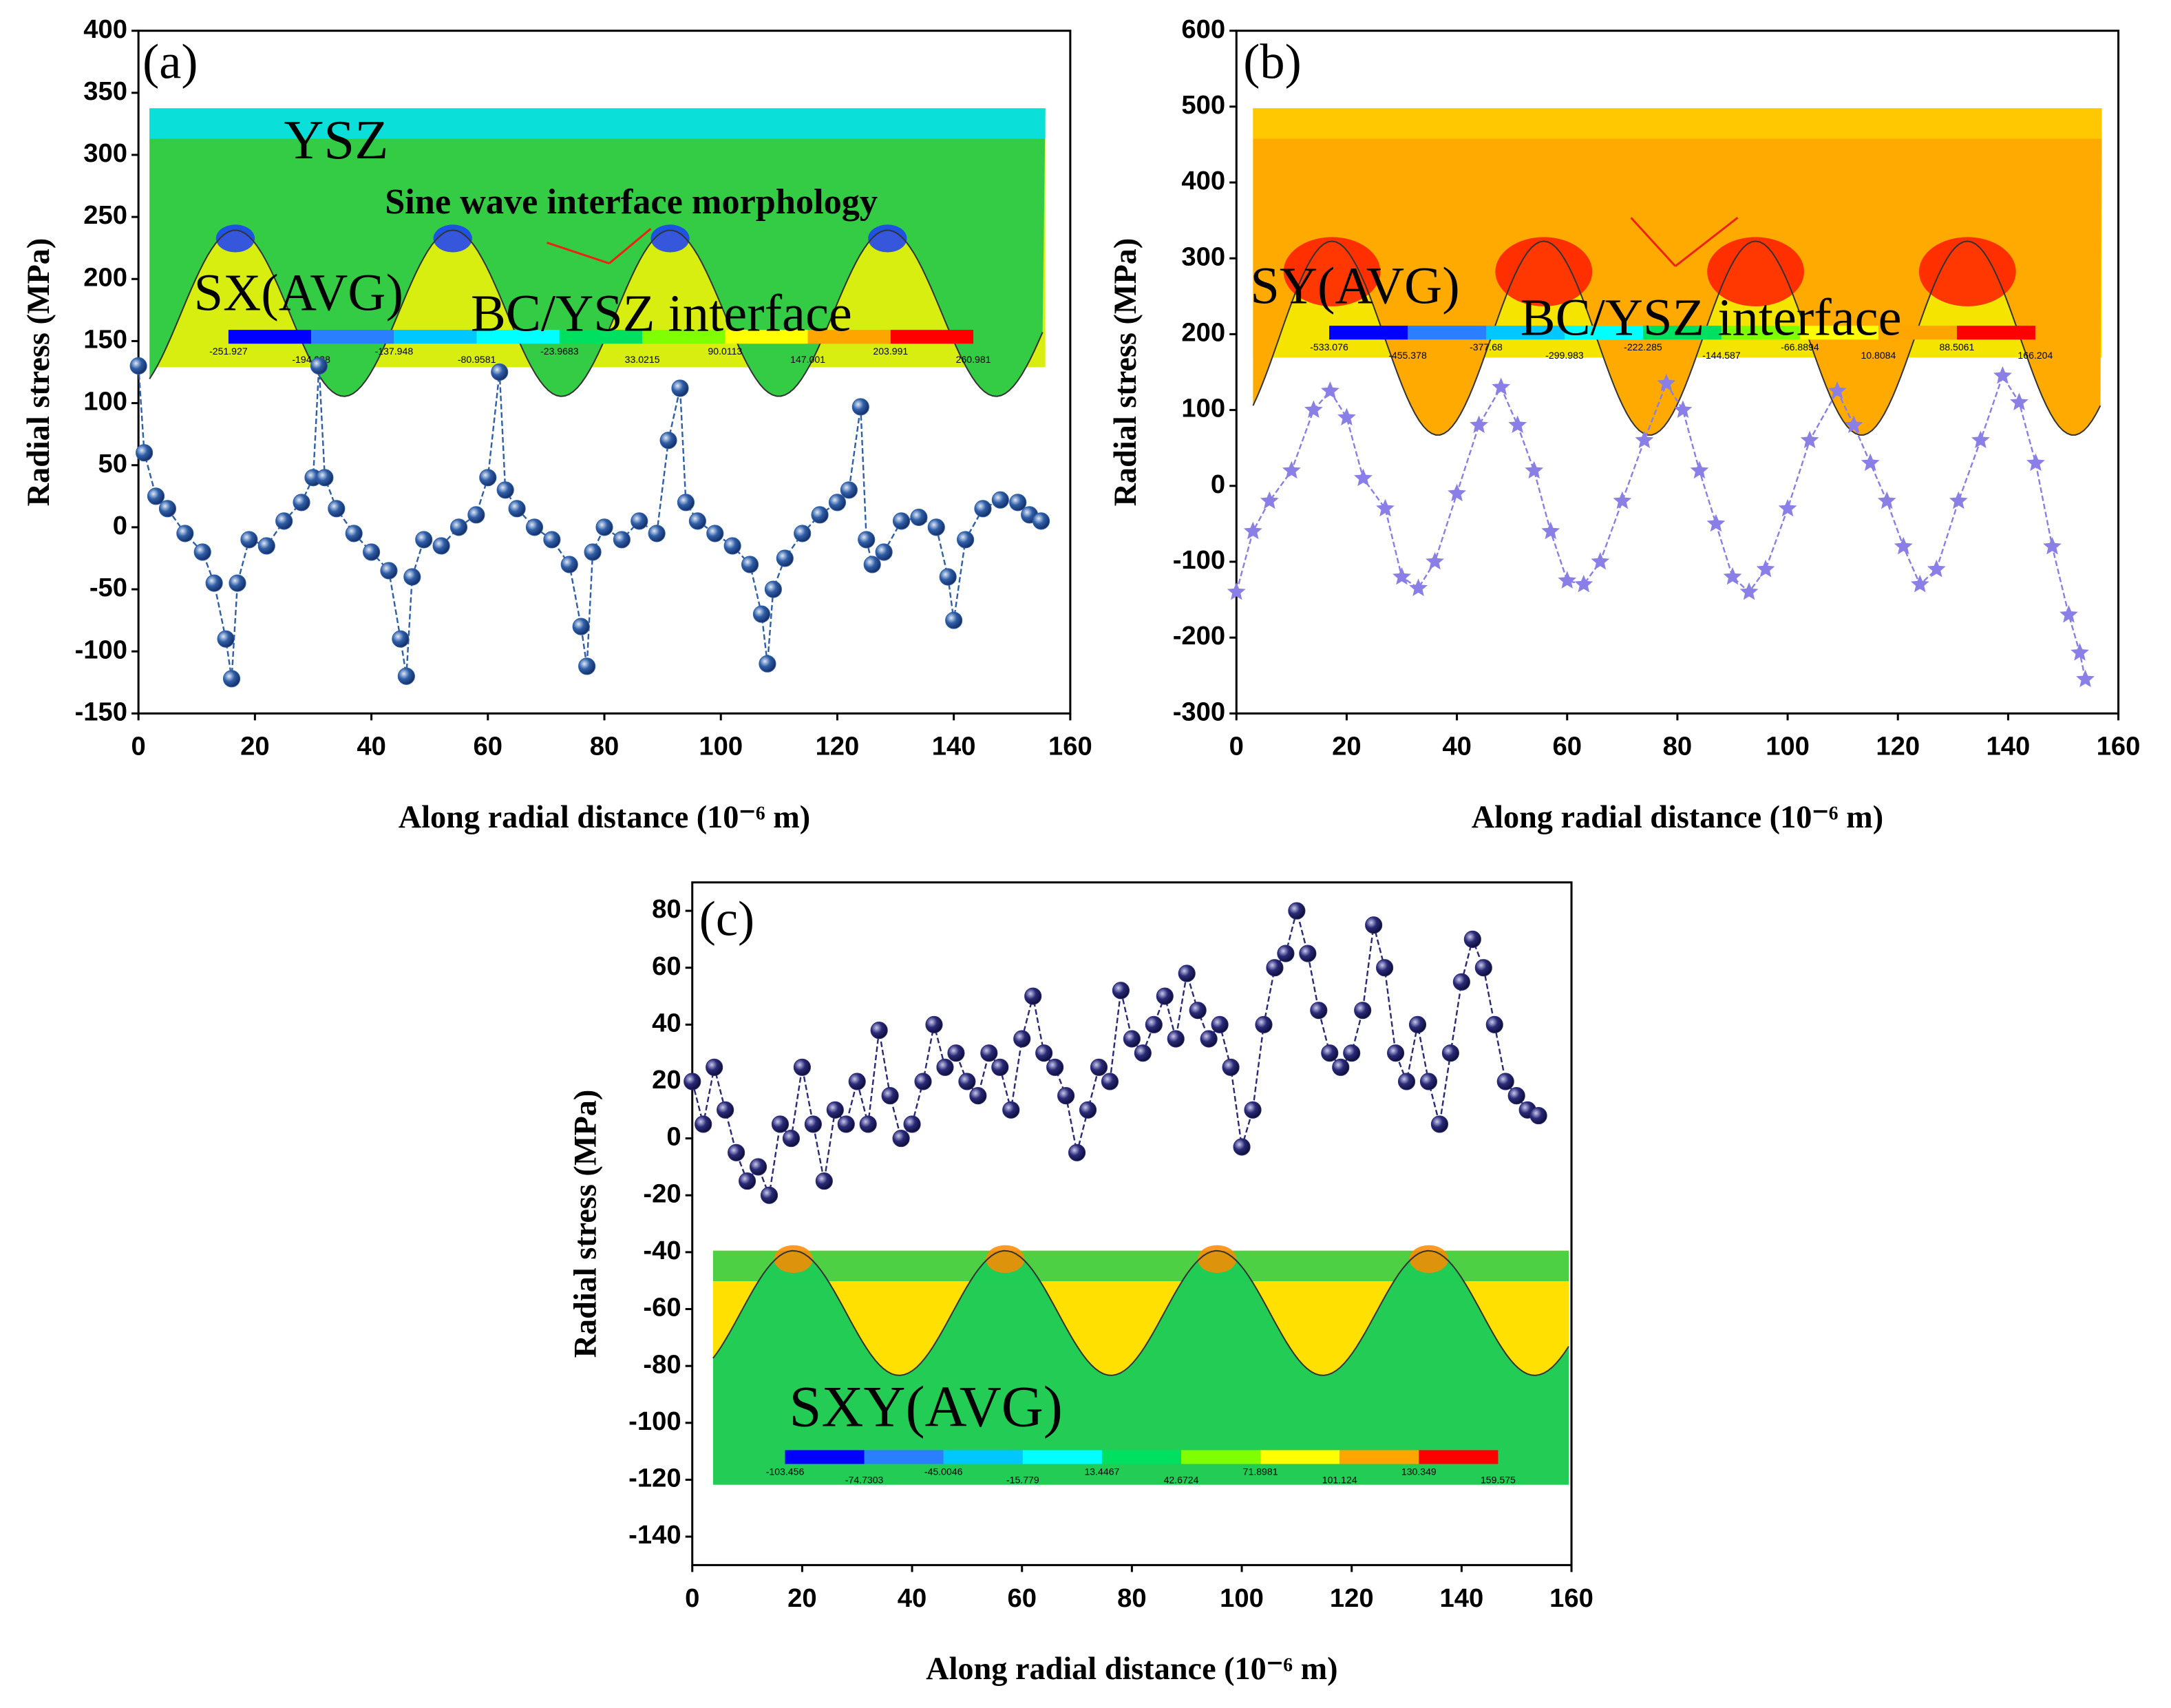 The image size is (2171, 1708). What do you see at coordinates (105, 215) in the screenshot?
I see `y-tick-label: 250` at bounding box center [105, 215].